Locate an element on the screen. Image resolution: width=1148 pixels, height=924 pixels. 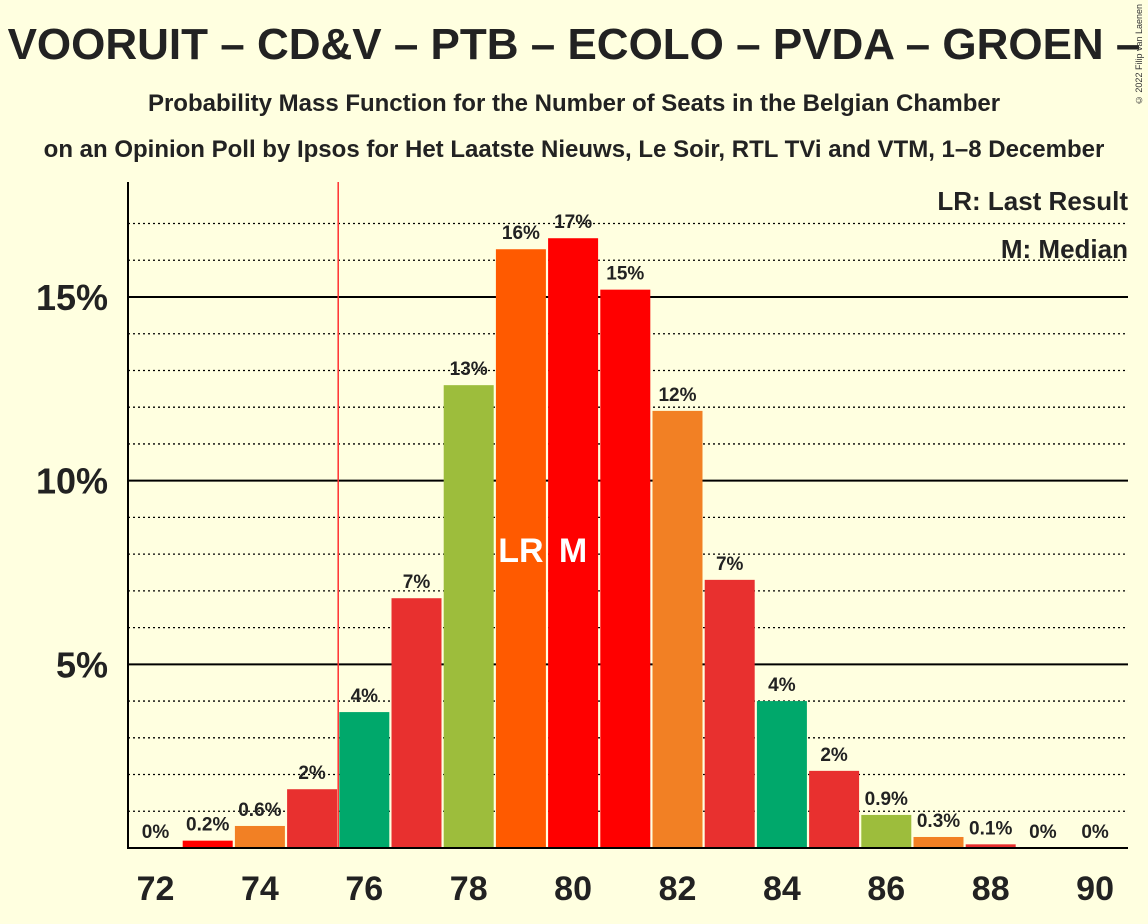
x-tick-label: 78 is located at coordinates (469, 889).